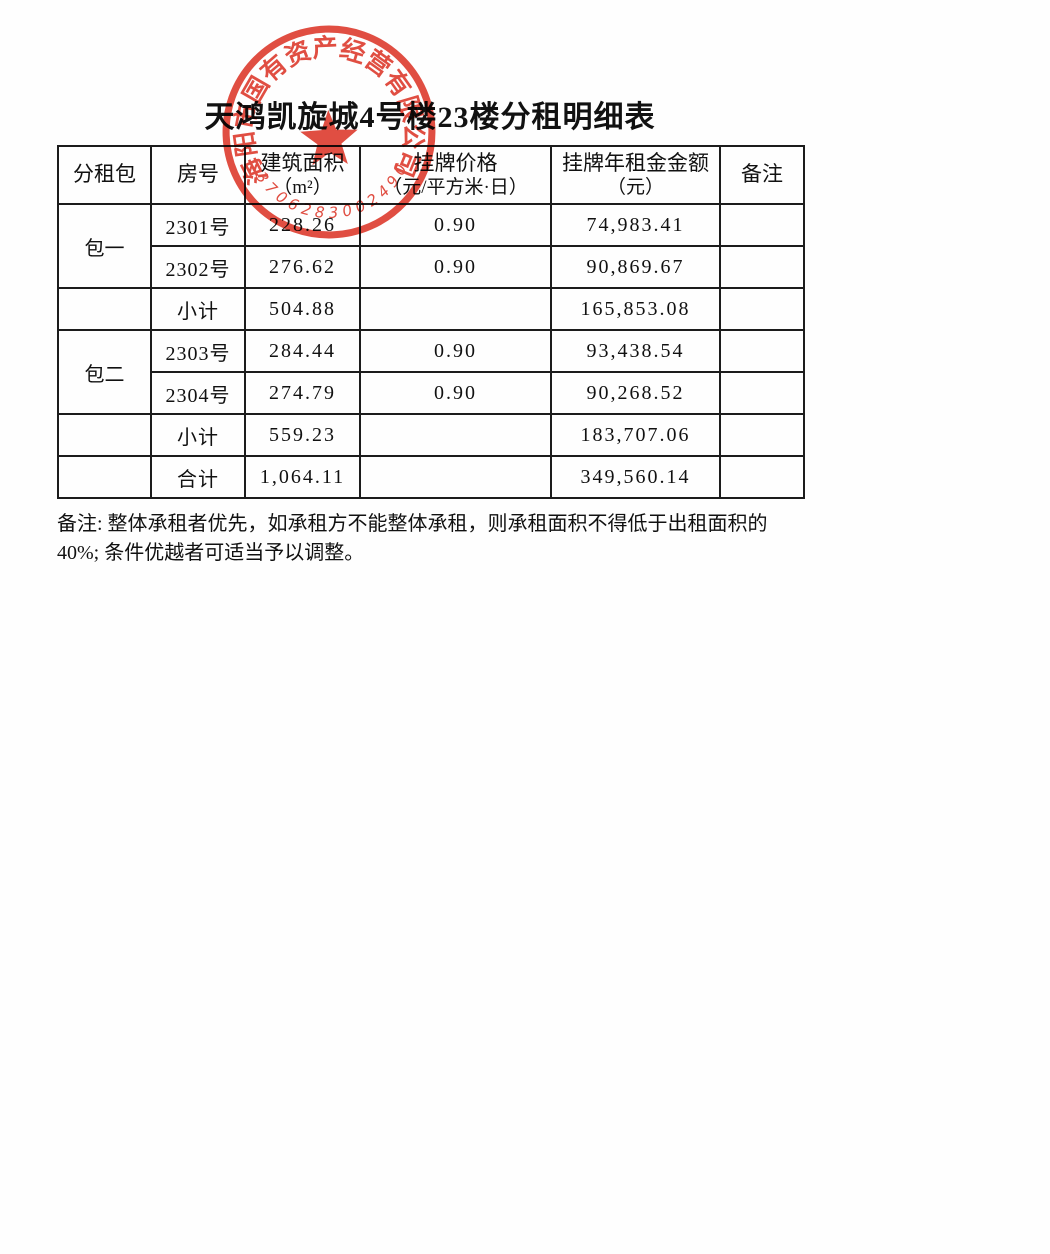 The width and height of the screenshot is (1050, 1254). What do you see at coordinates (302, 435) in the screenshot?
I see `cell-area: 559.23` at bounding box center [302, 435].